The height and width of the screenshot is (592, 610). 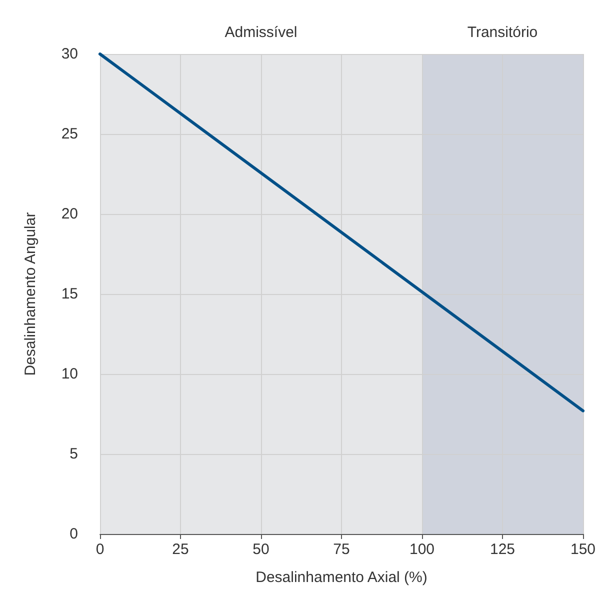 I want to click on y-tick-label: 30, so click(x=69, y=54).